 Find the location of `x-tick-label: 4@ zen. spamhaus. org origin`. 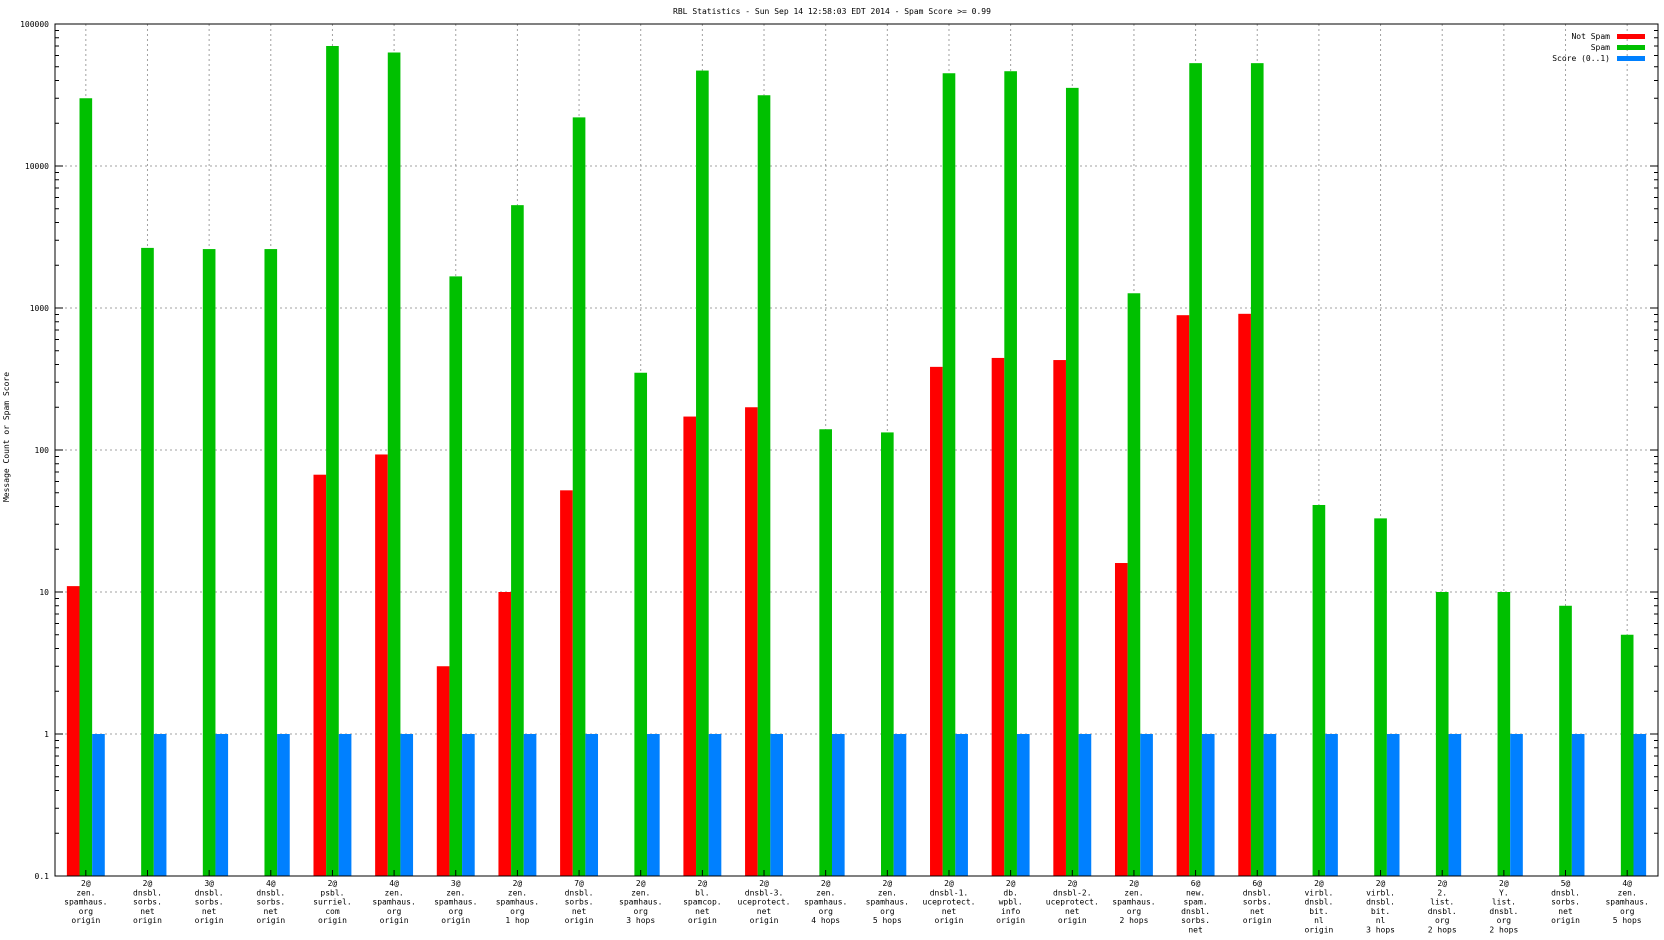

x-tick-label: 4@ zen. spamhaus. org origin is located at coordinates (393, 902).